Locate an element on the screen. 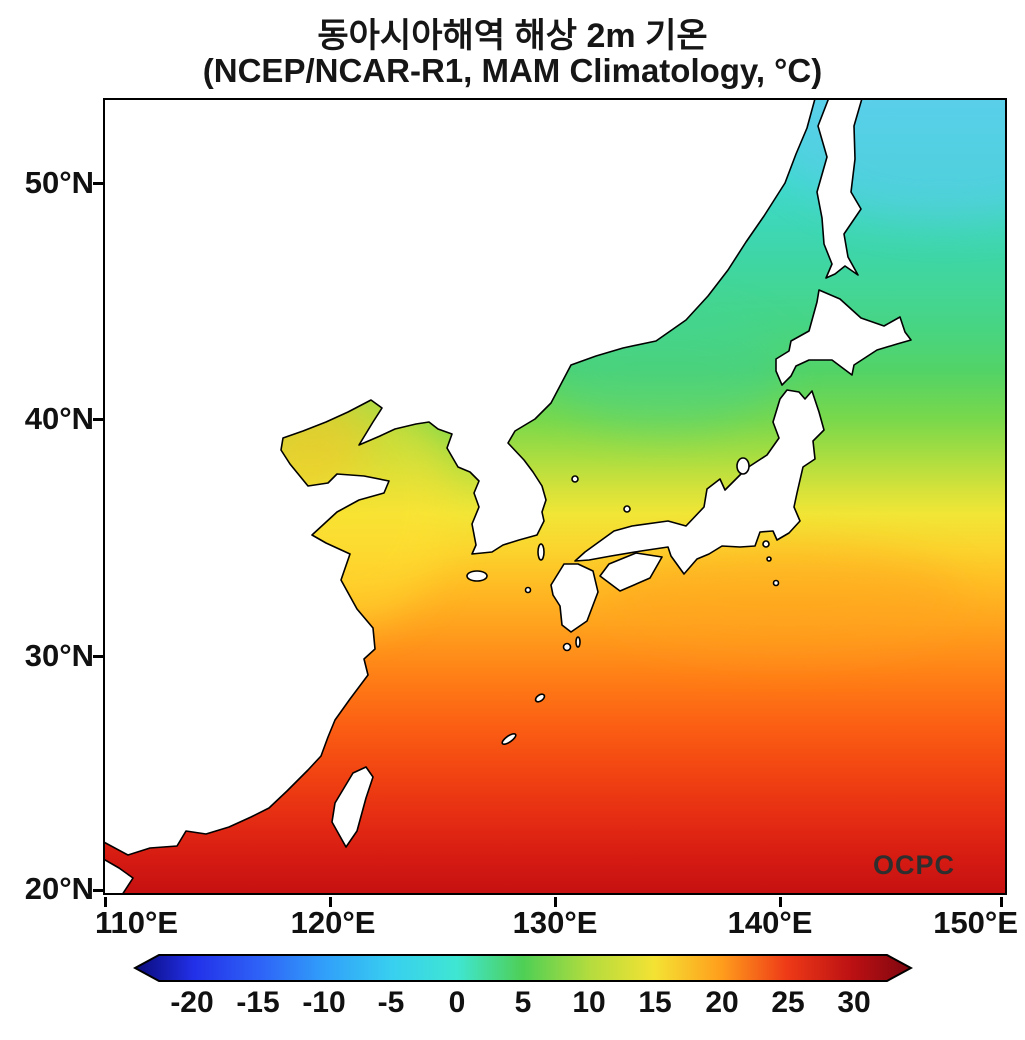 This screenshot has width=1025, height=1040. lon-label-150e: 150°E is located at coordinates (975, 922).